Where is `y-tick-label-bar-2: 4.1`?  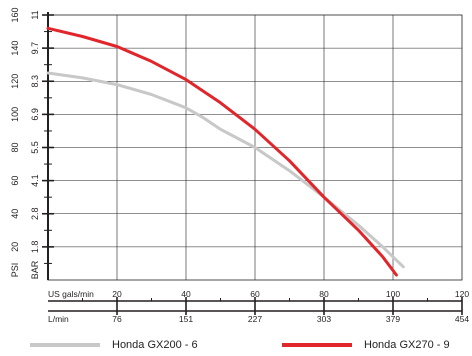 y-tick-label-bar-2: 4.1 is located at coordinates (35, 180).